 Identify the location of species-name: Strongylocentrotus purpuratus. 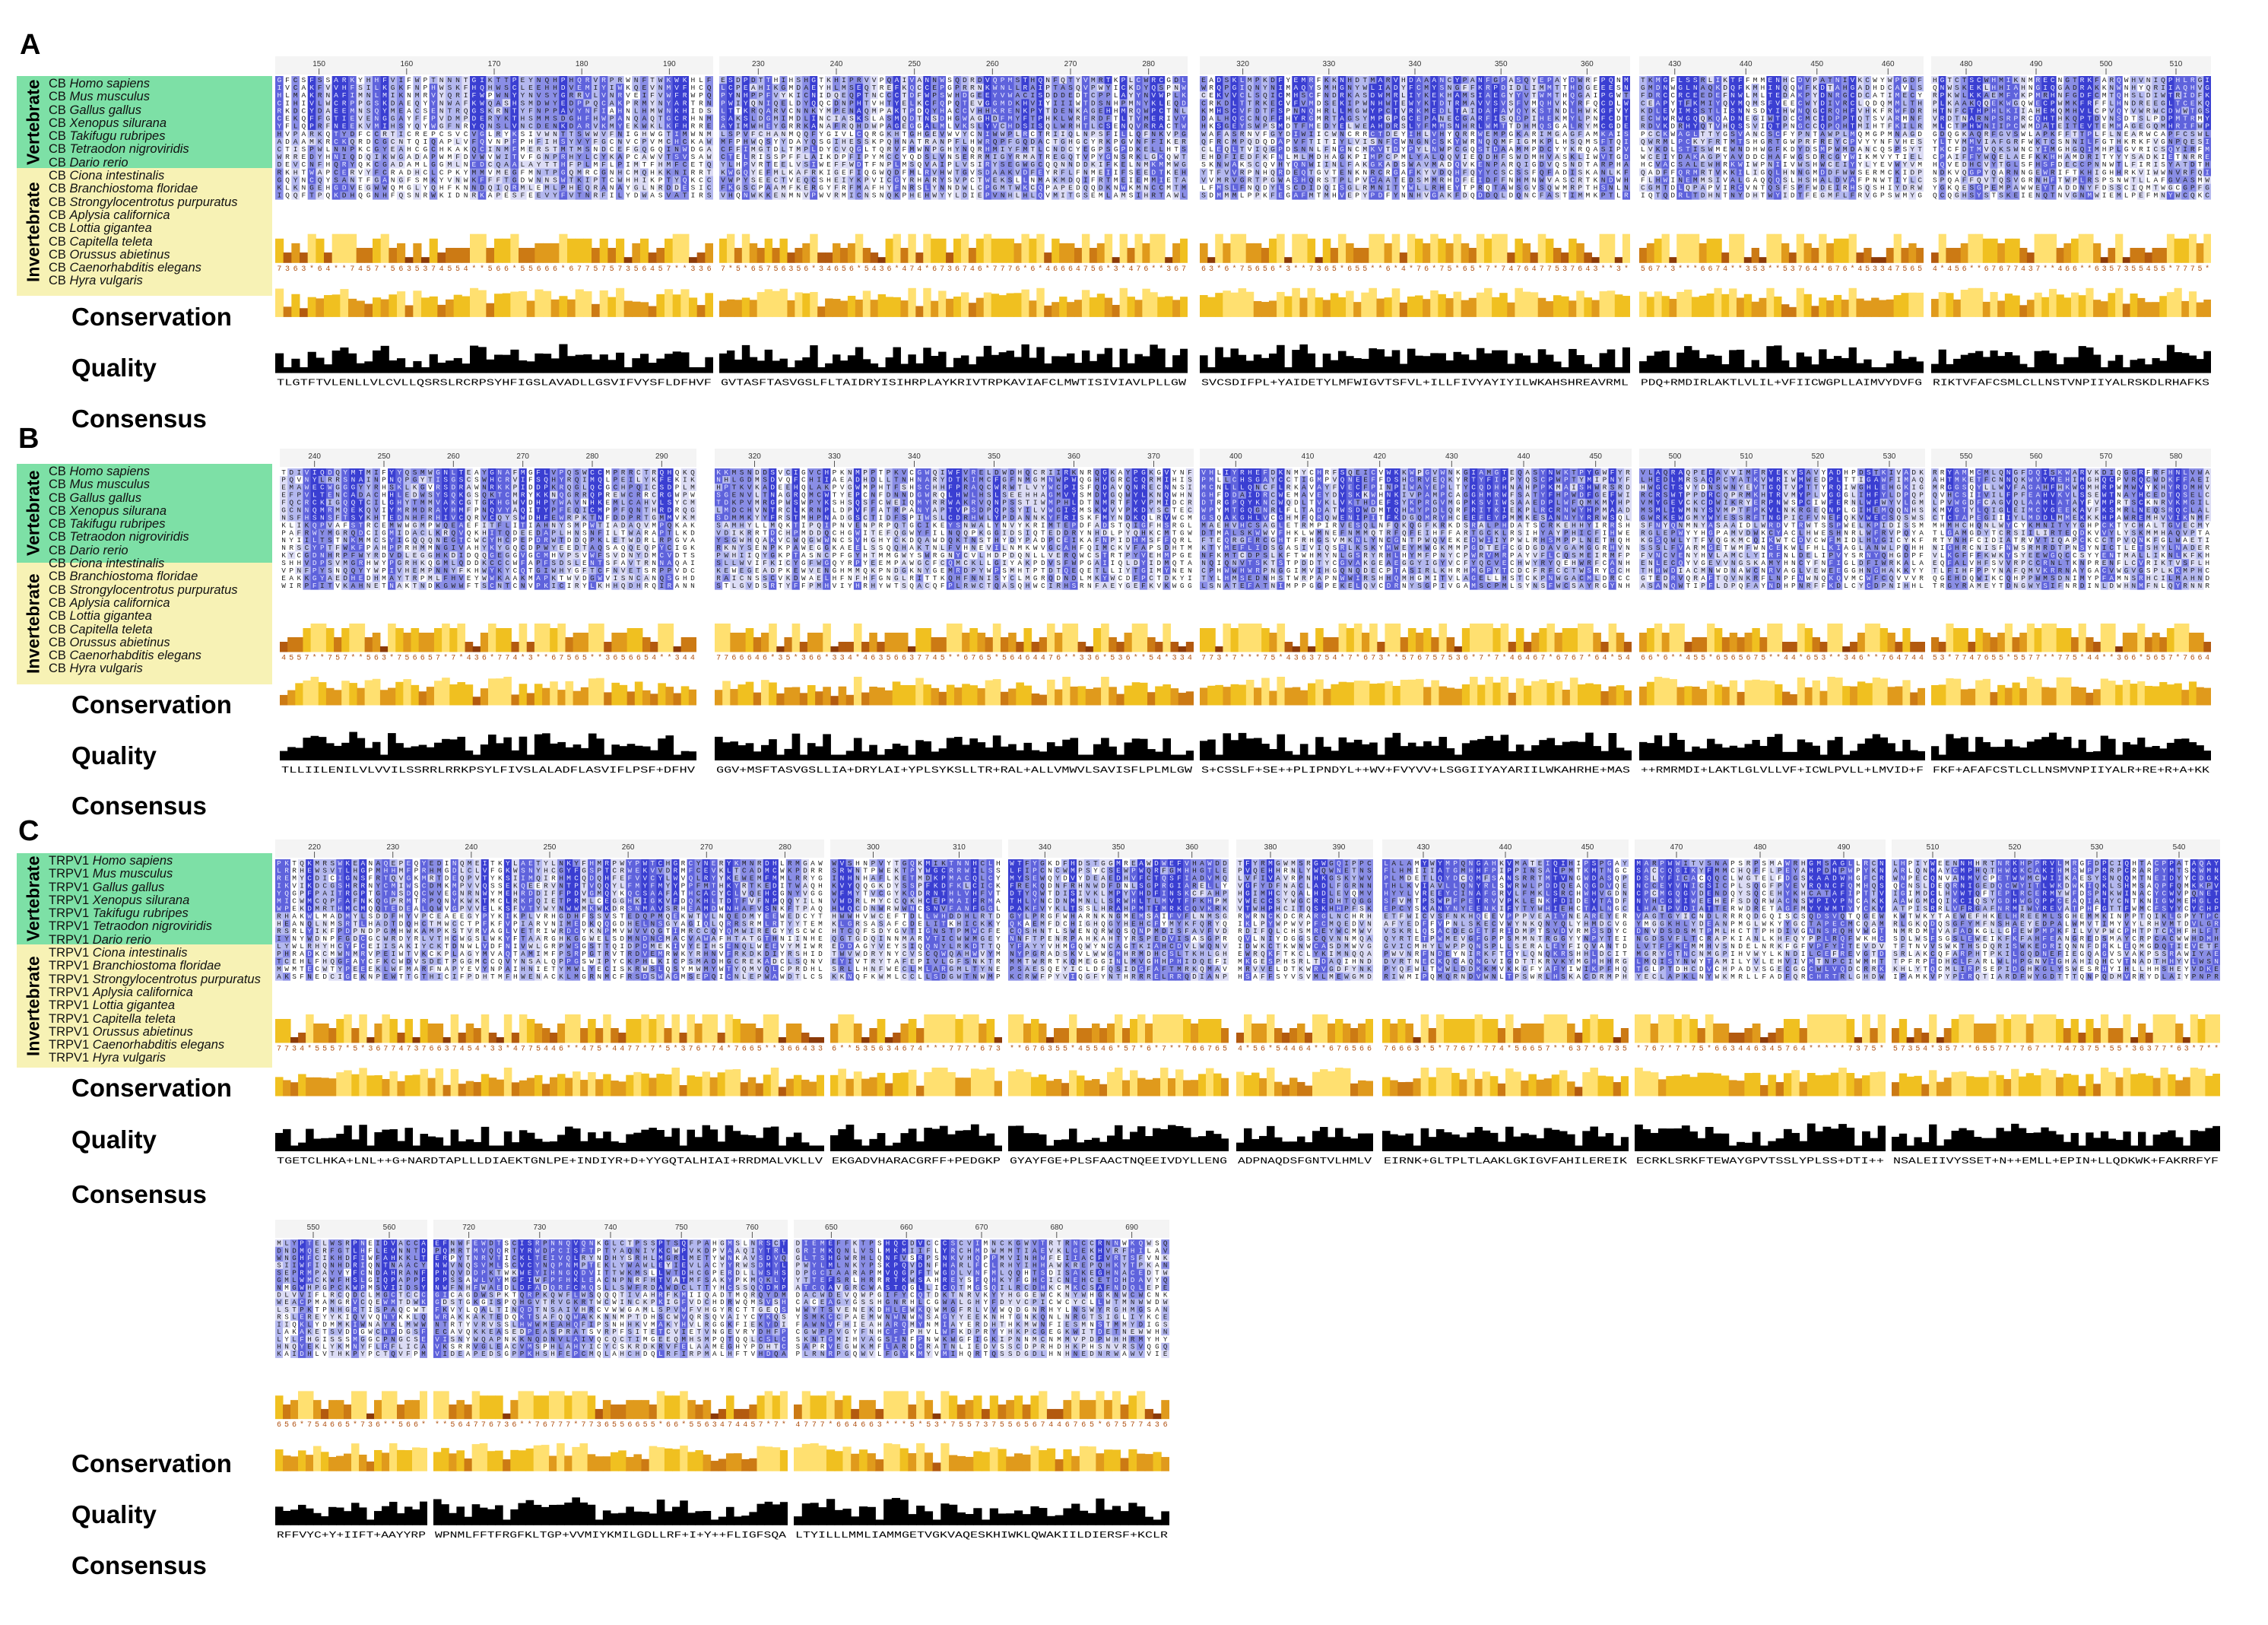
(154, 590).